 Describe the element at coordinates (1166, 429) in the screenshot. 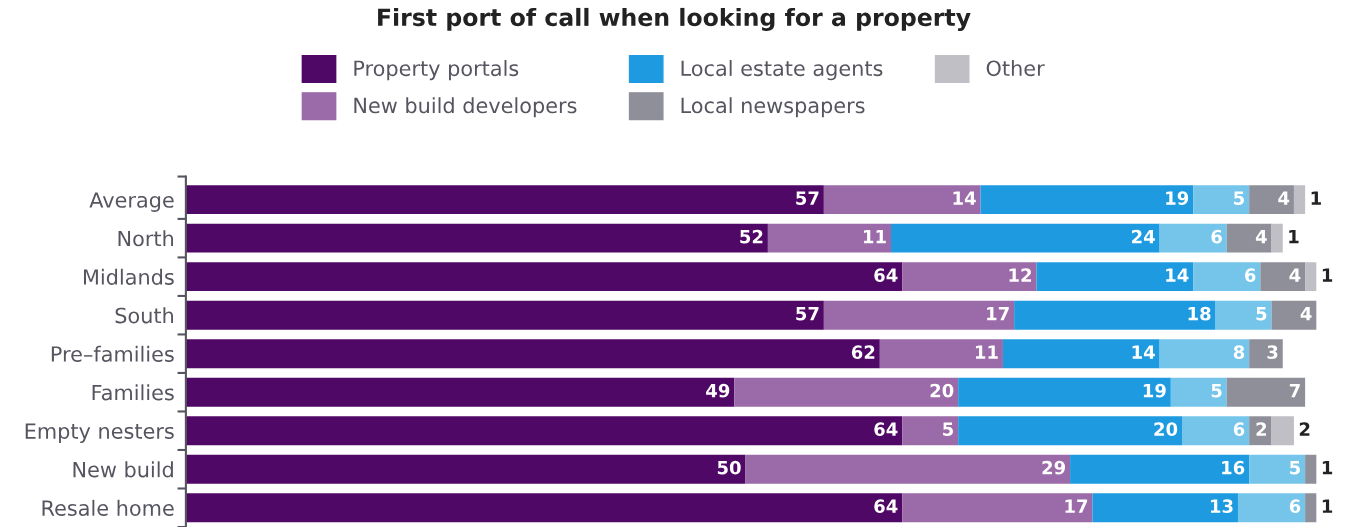

I see `data-label: 20` at that location.